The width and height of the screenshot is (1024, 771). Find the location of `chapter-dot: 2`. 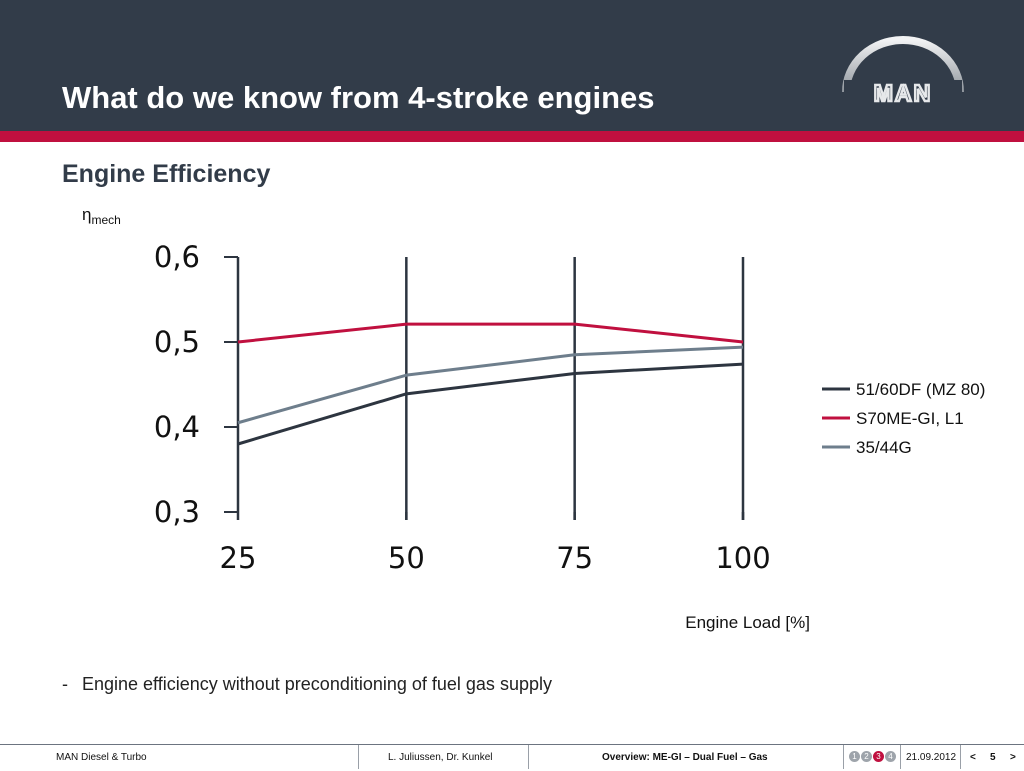

chapter-dot: 2 is located at coordinates (866, 756).